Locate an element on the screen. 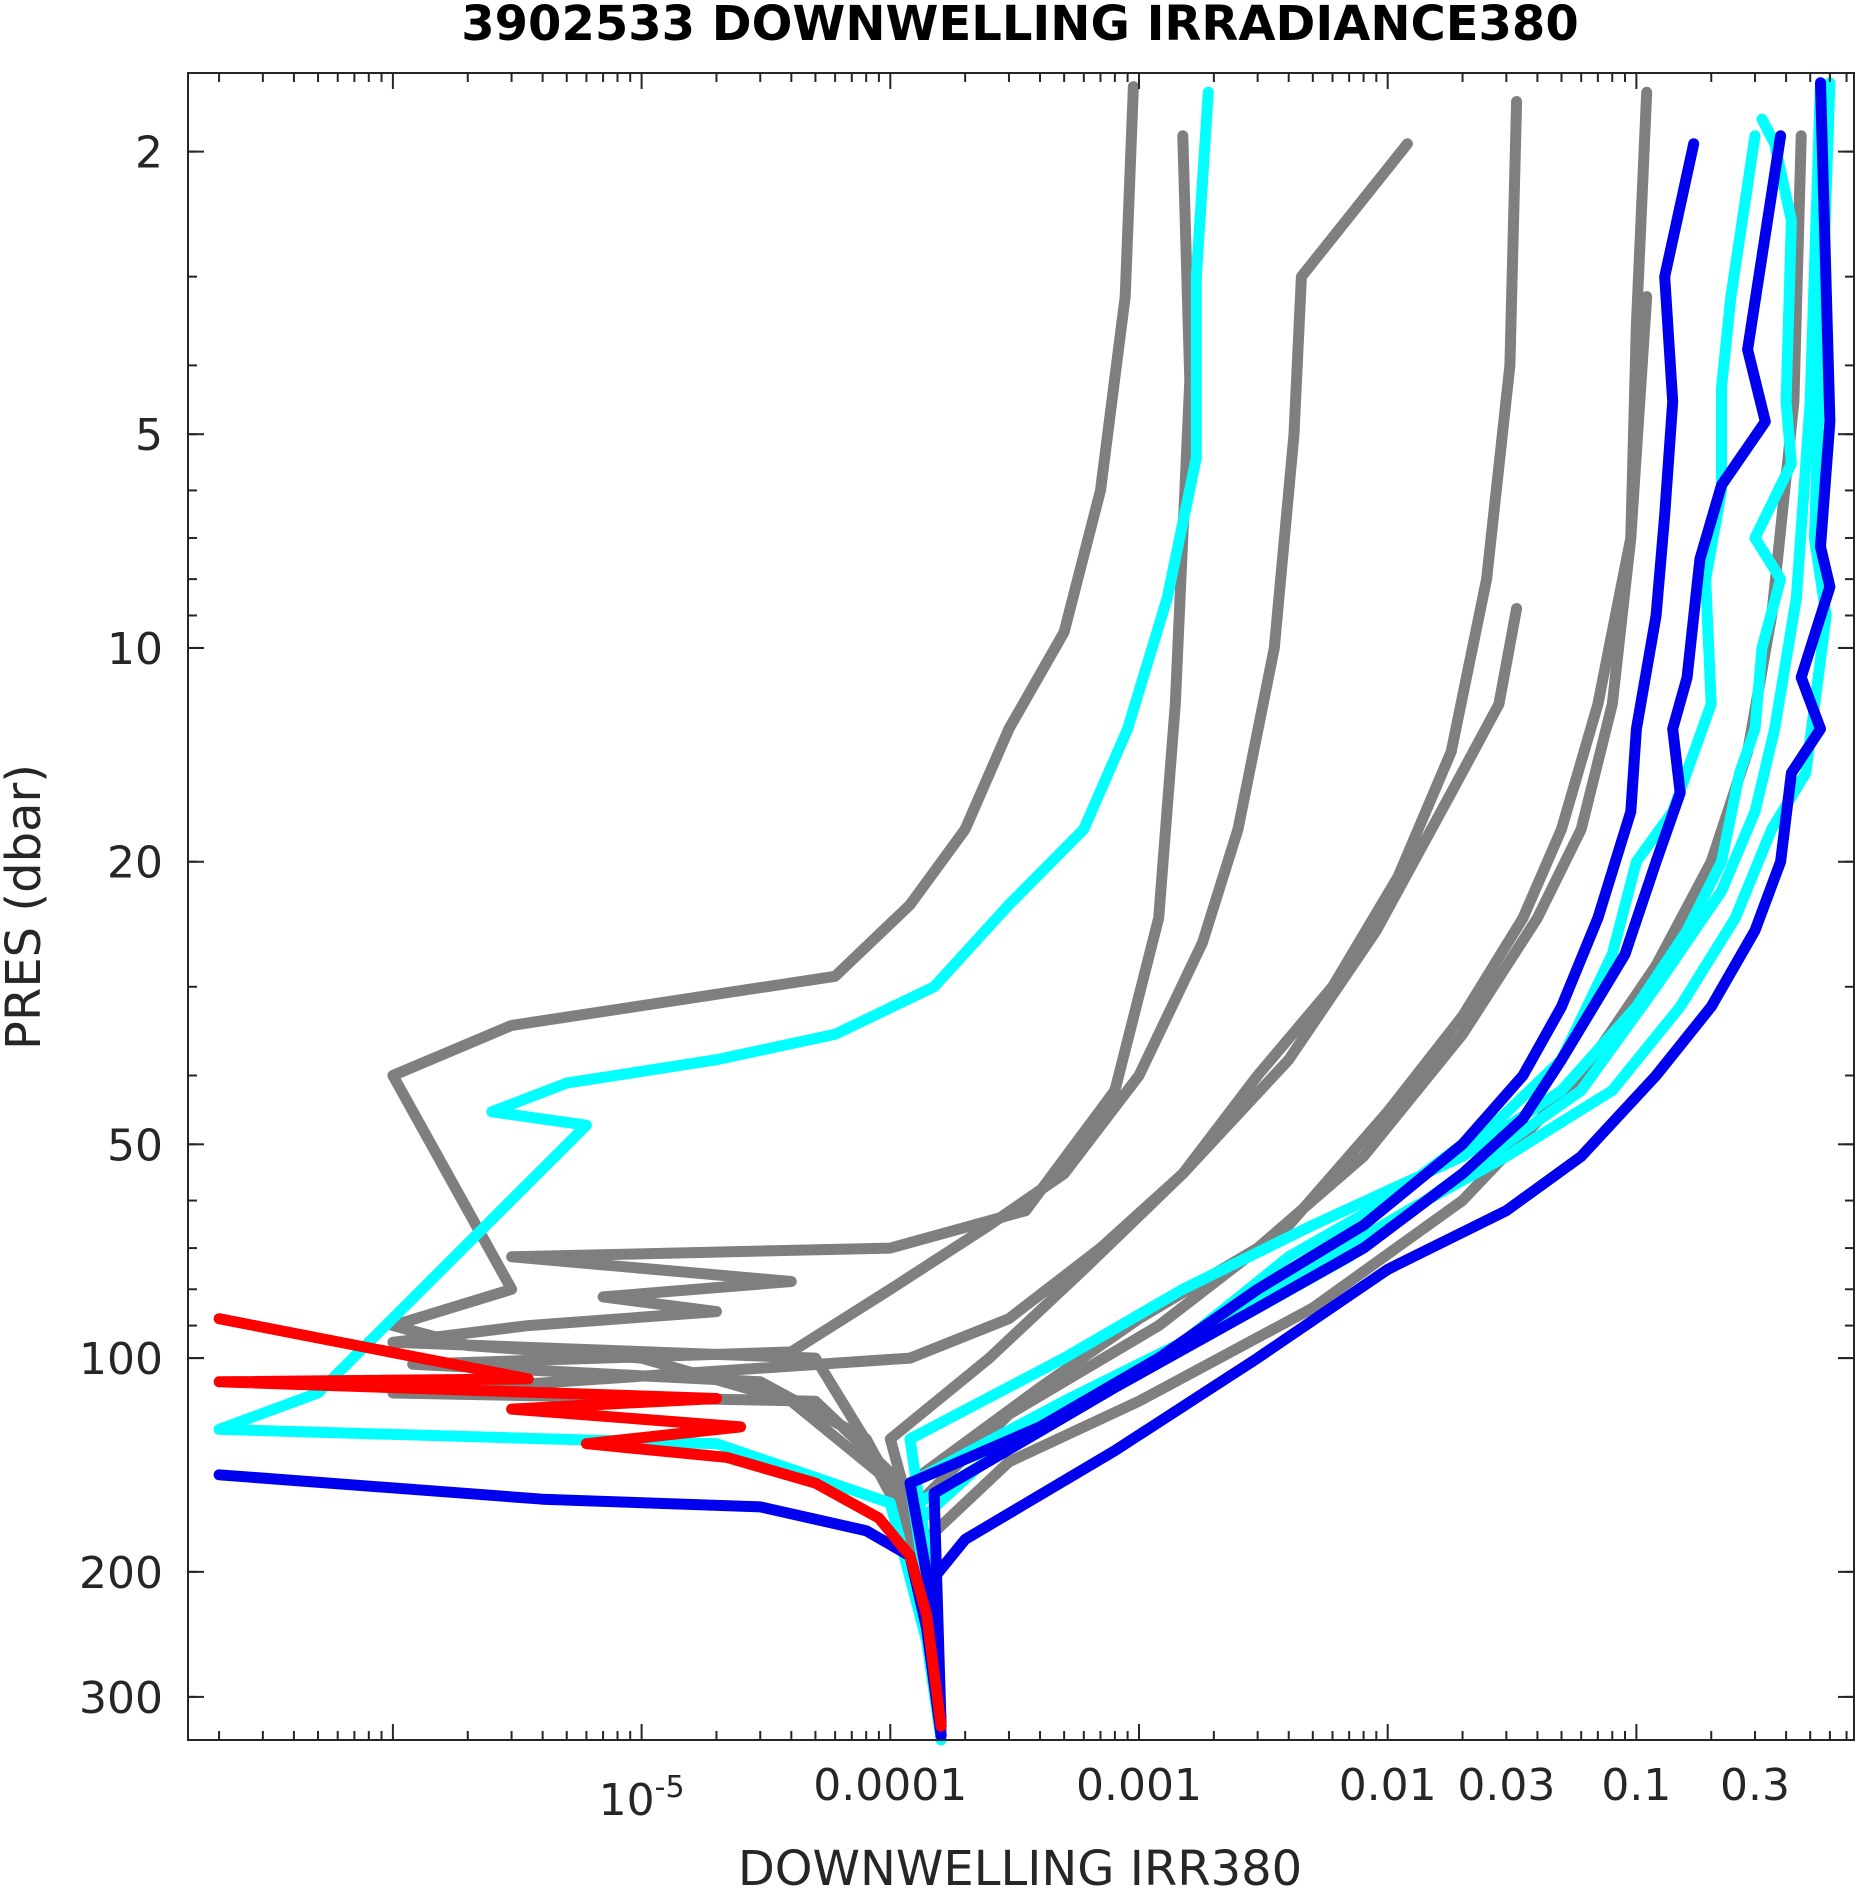 The width and height of the screenshot is (1865, 1901). x-tick-label: 0.001 is located at coordinates (1139, 1785).